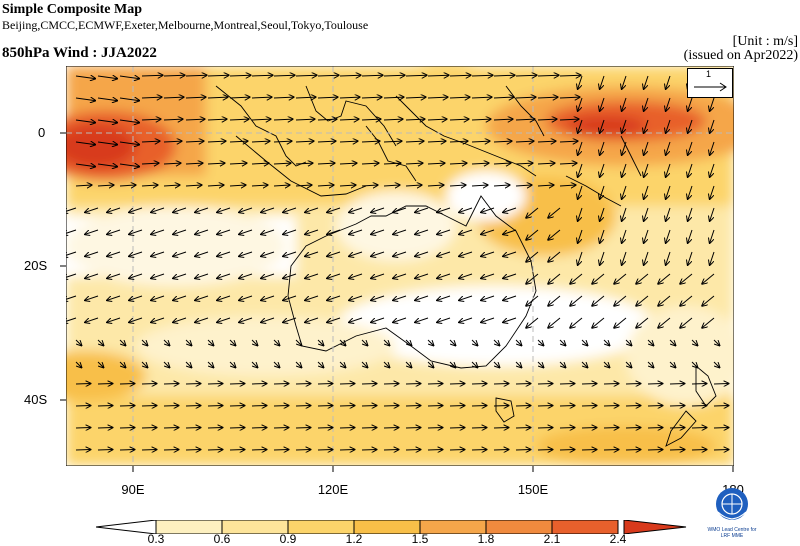 The height and width of the screenshot is (546, 800). I want to click on colorbar-label: 1.8, so click(486, 539).